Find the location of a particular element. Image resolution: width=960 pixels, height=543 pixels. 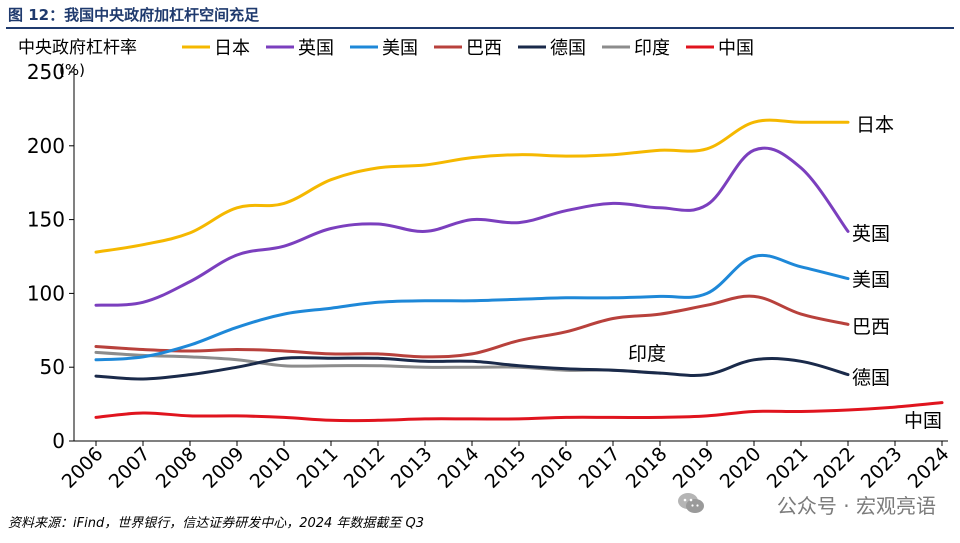

x-tick-label: 2013 is located at coordinates (412, 468).